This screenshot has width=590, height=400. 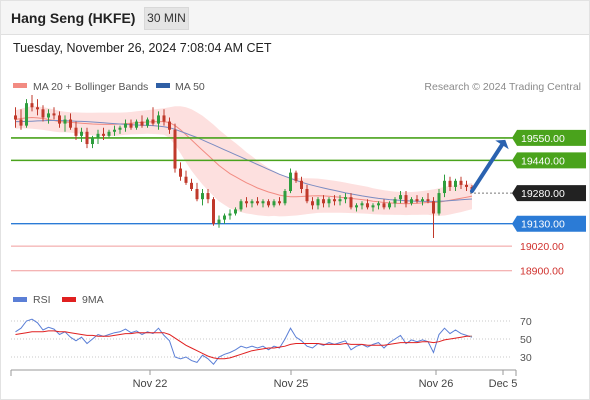 What do you see at coordinates (42, 300) in the screenshot?
I see `rsi-legend-label: RSI` at bounding box center [42, 300].